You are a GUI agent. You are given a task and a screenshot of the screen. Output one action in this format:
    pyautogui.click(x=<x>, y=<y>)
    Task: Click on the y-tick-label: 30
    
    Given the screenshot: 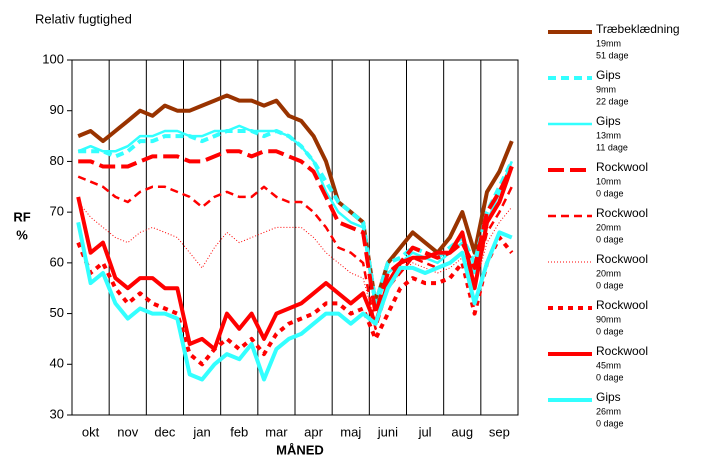 What is the action you would take?
    pyautogui.click(x=57, y=413)
    